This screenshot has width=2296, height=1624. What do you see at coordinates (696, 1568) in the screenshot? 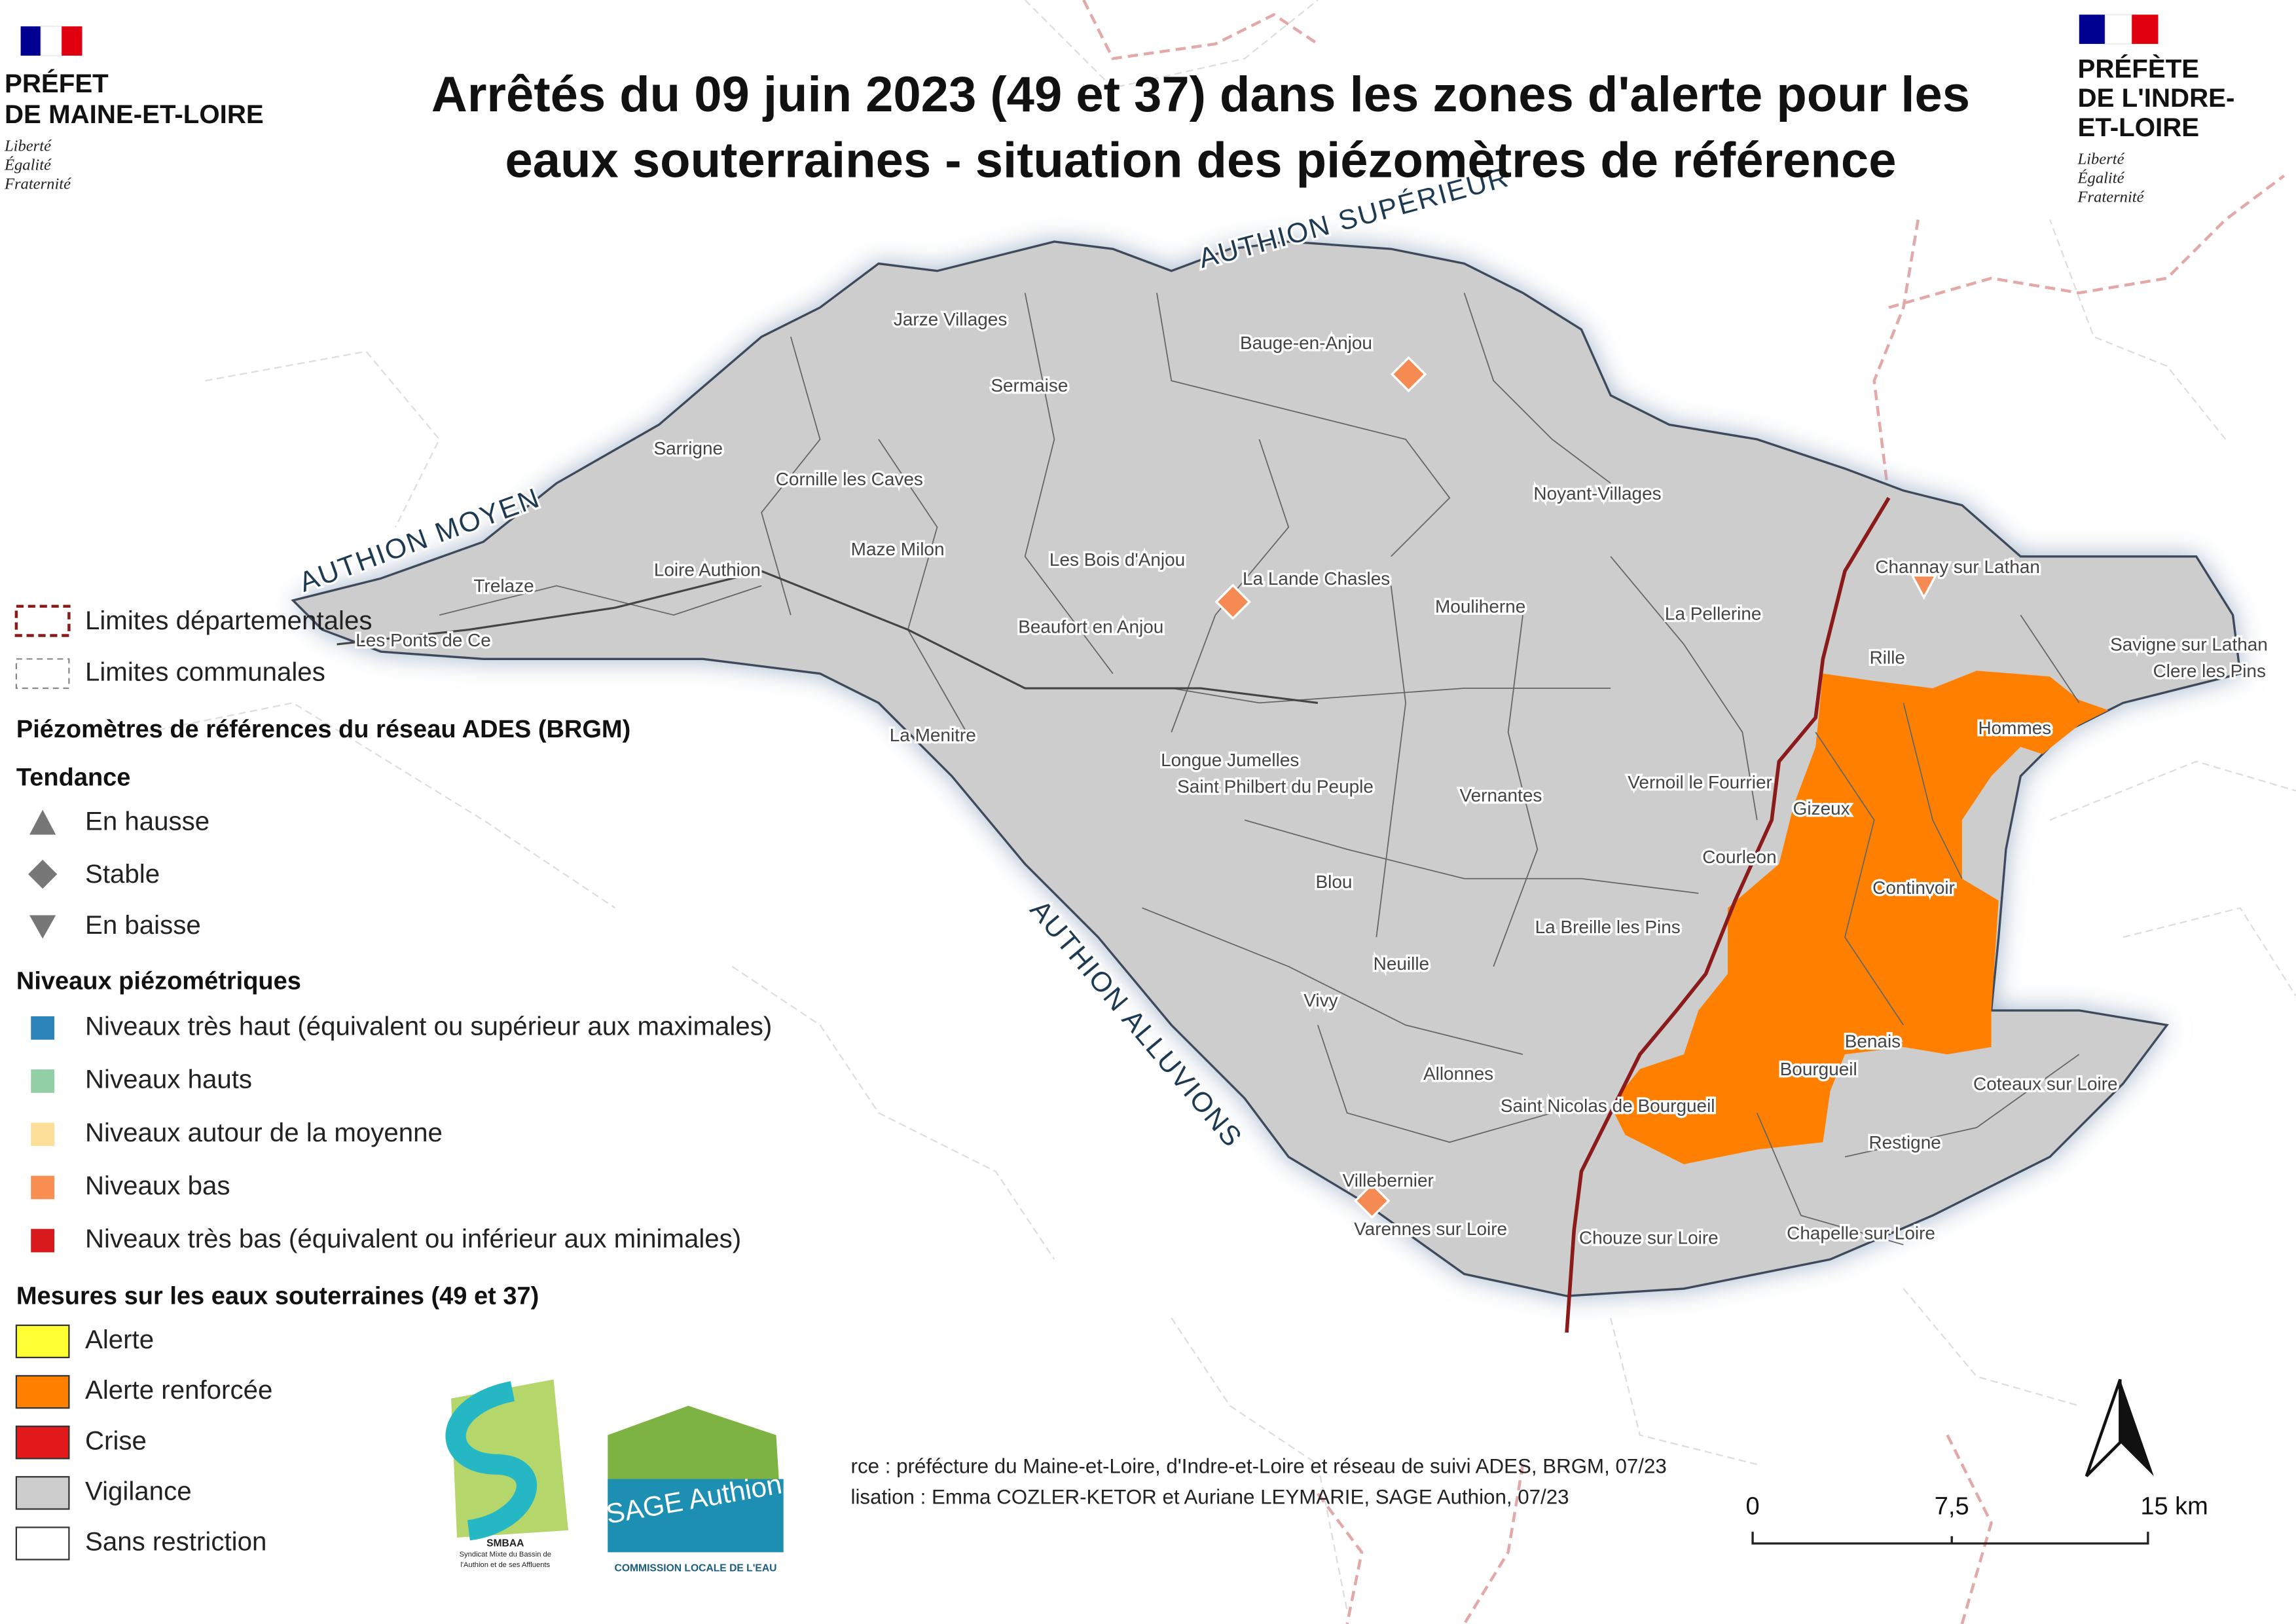
I see `logo-text: COMMISSION LOCALE DE L'EAU` at bounding box center [696, 1568].